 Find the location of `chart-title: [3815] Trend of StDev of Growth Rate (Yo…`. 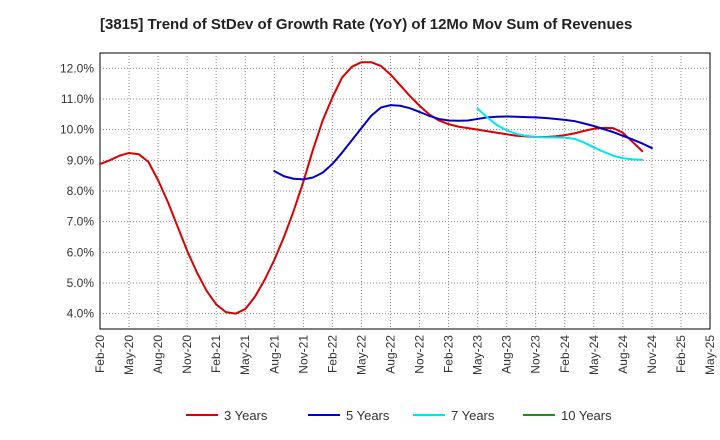

chart-title: [3815] Trend of StDev of Growth Rate (Yo… is located at coordinates (366, 24).